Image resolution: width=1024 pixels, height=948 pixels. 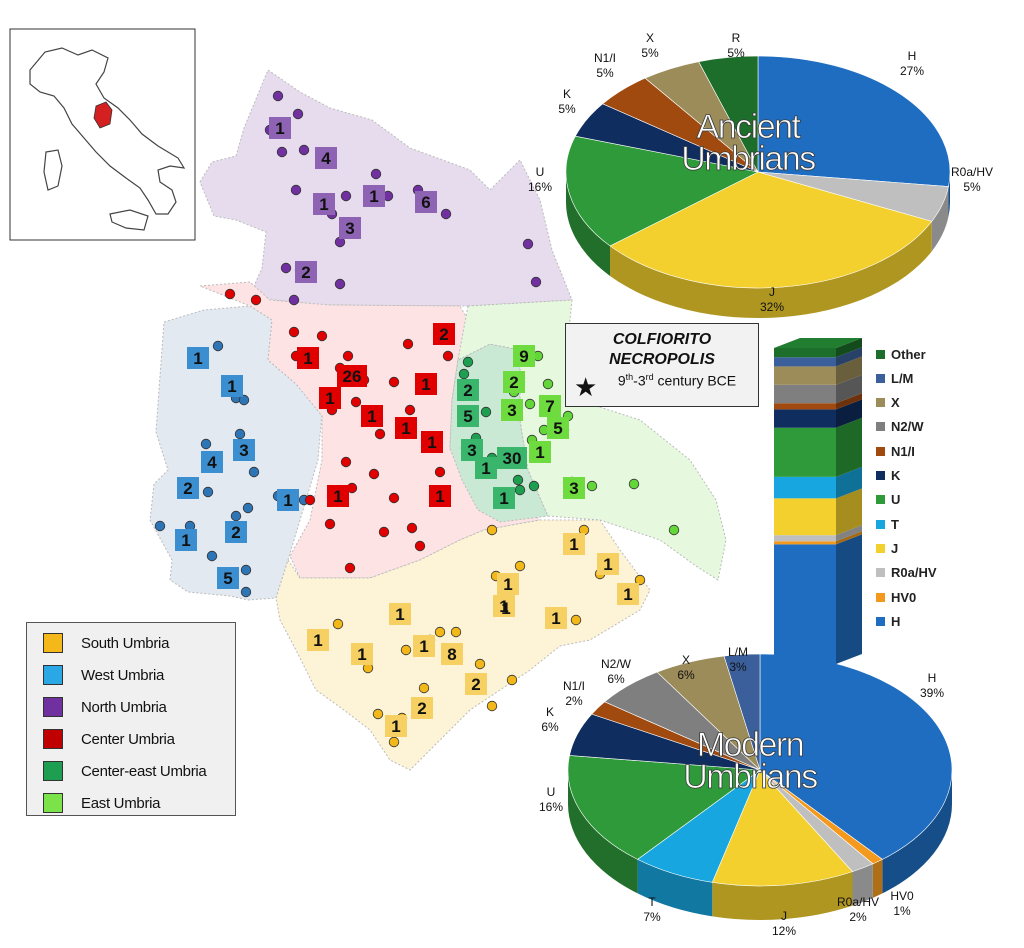 What do you see at coordinates (695, 380) in the screenshot?
I see `dating-suffix: century BCE` at bounding box center [695, 380].